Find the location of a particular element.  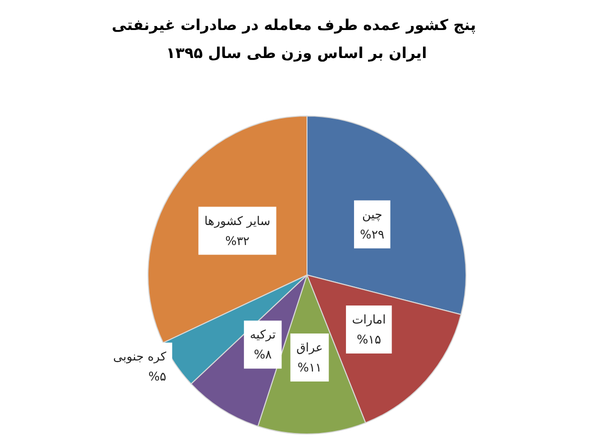

data-label: %۱۵ is located at coordinates (369, 339).